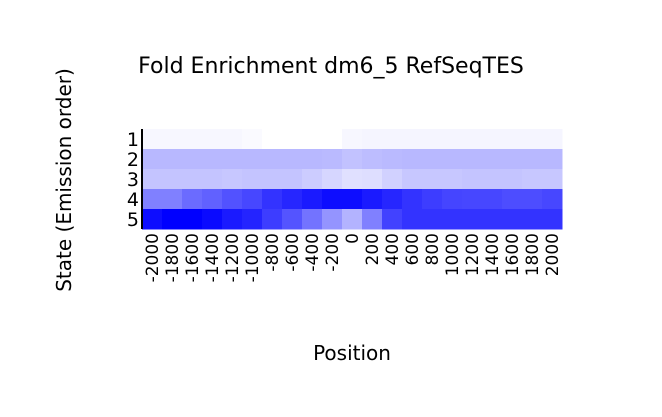  What do you see at coordinates (292, 179) in the screenshot?
I see `heatmap-cell-state-3-pos--600` at bounding box center [292, 179].